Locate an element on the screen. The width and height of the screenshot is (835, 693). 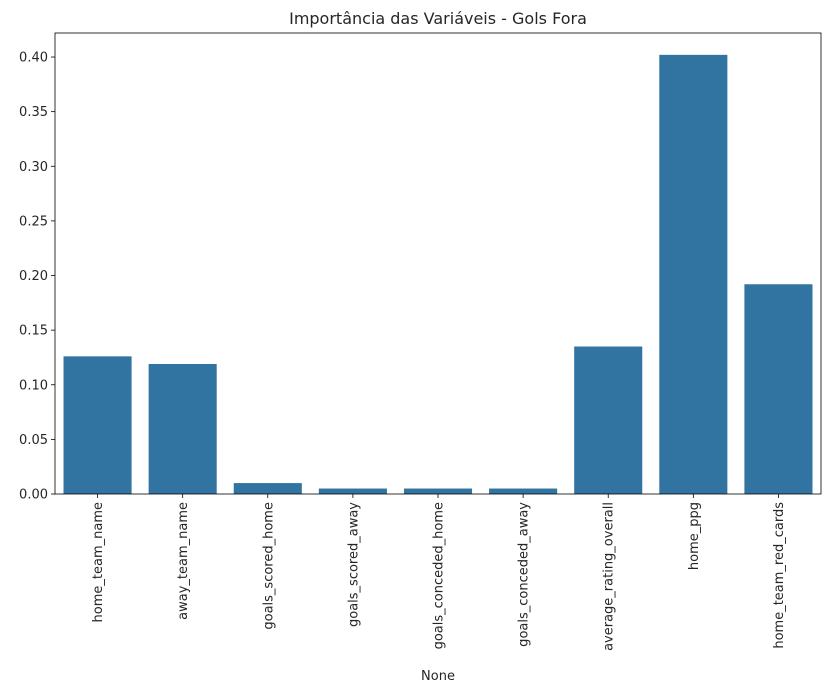
x-tick-label: average_rating_overall is located at coordinates (609, 576).